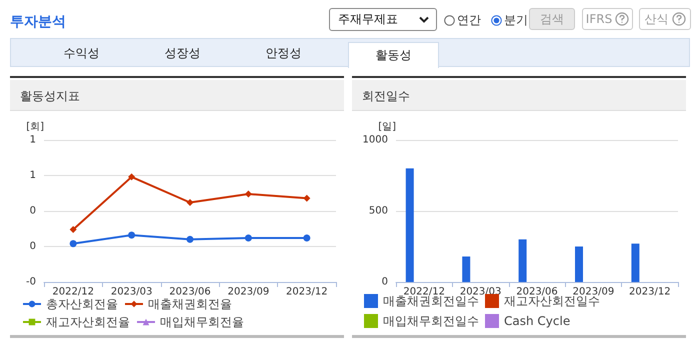 The width and height of the screenshot is (697, 342). Describe the element at coordinates (386, 96) in the screenshot. I see `chart-title: 회전일수` at that location.